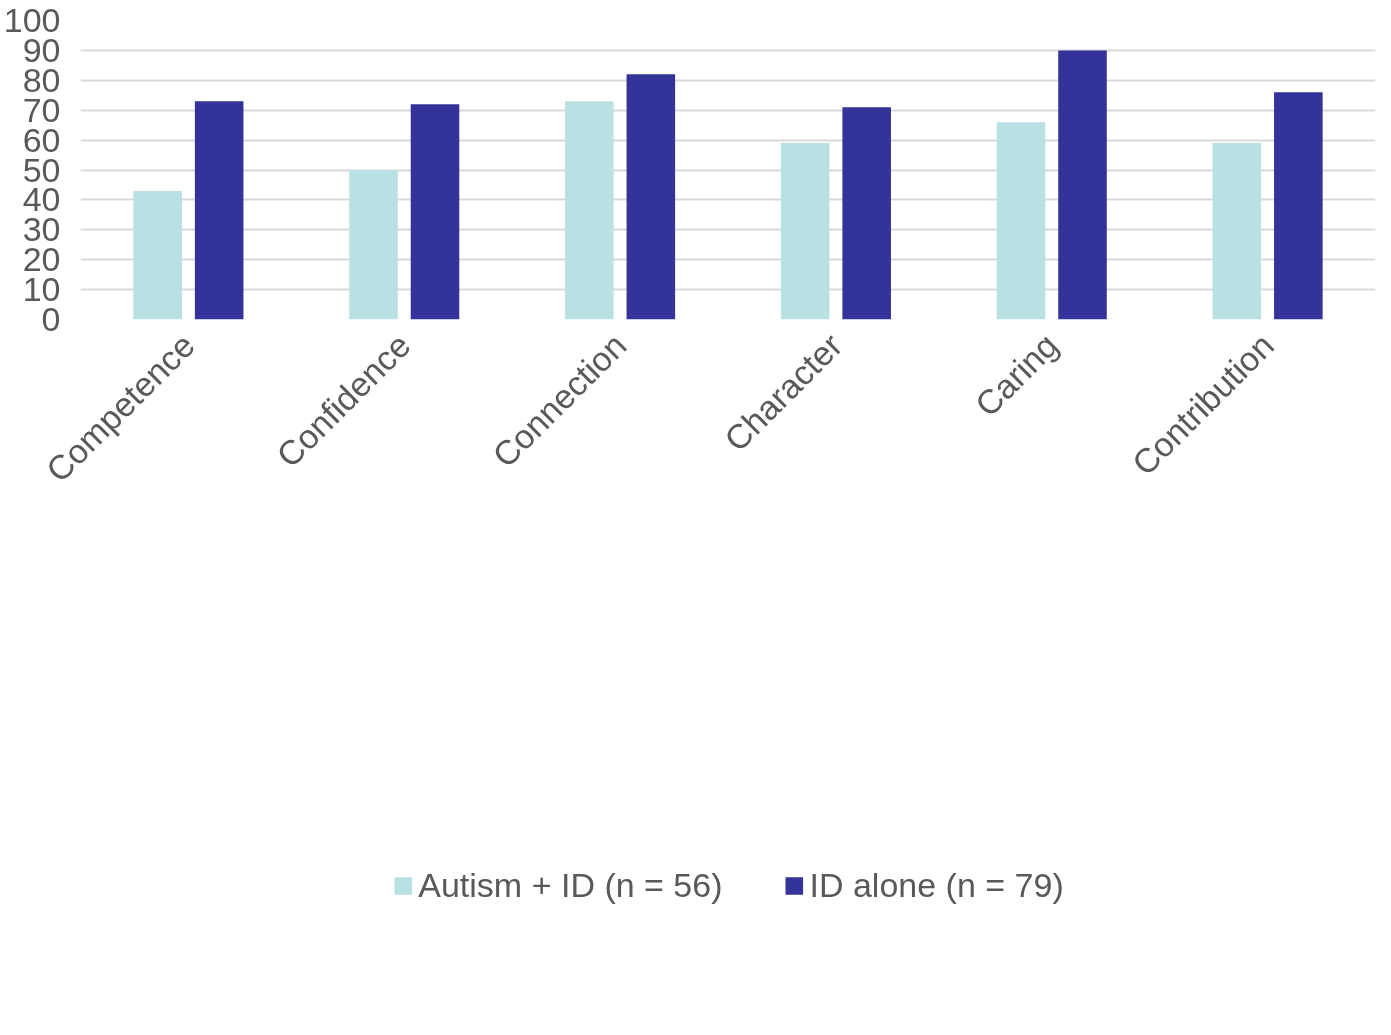 This screenshot has height=1035, width=1391. What do you see at coordinates (570, 885) in the screenshot?
I see `legend-label: Autism + ID (n = 56)` at bounding box center [570, 885].